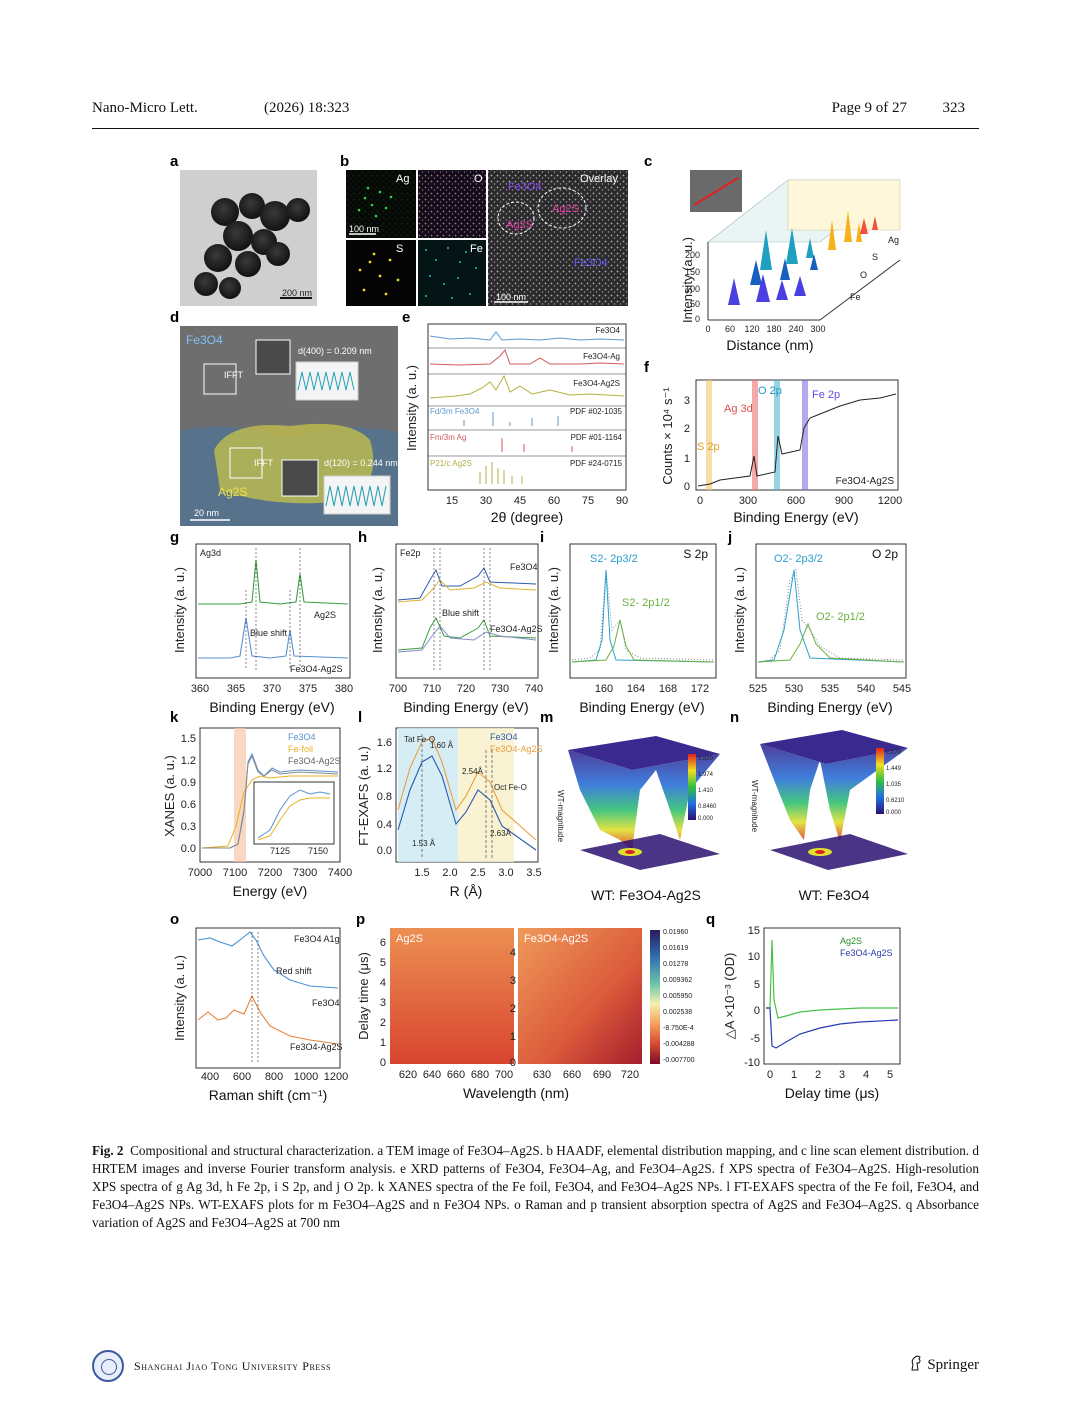 The width and height of the screenshot is (1072, 1424). I want to click on panel-n-cb-7: 0.6210, so click(895, 801).